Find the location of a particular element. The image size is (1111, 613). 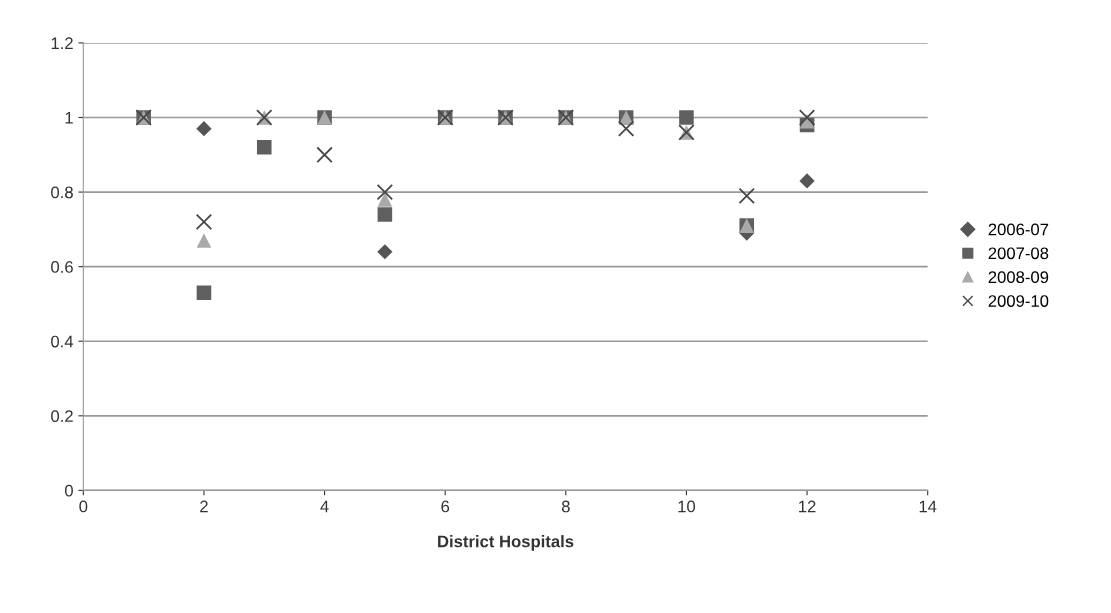

x-tick-label: 2 is located at coordinates (204, 506).